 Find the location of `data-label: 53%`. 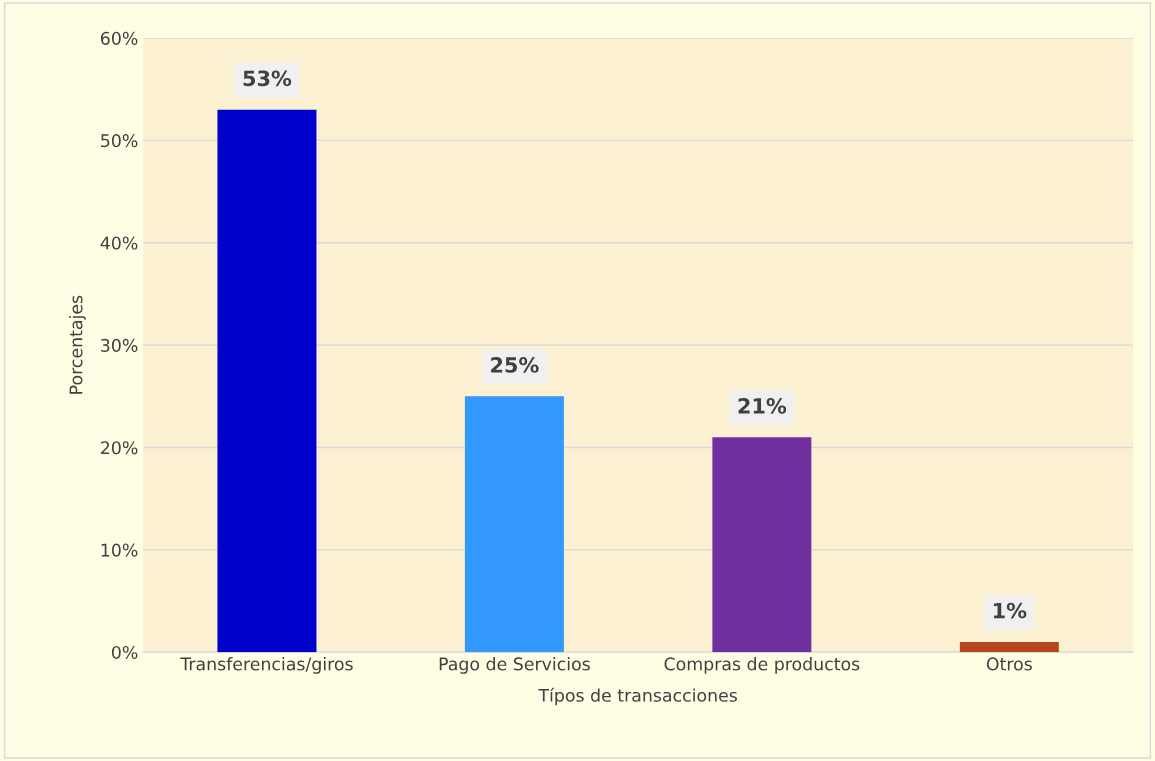

data-label: 53% is located at coordinates (267, 78).